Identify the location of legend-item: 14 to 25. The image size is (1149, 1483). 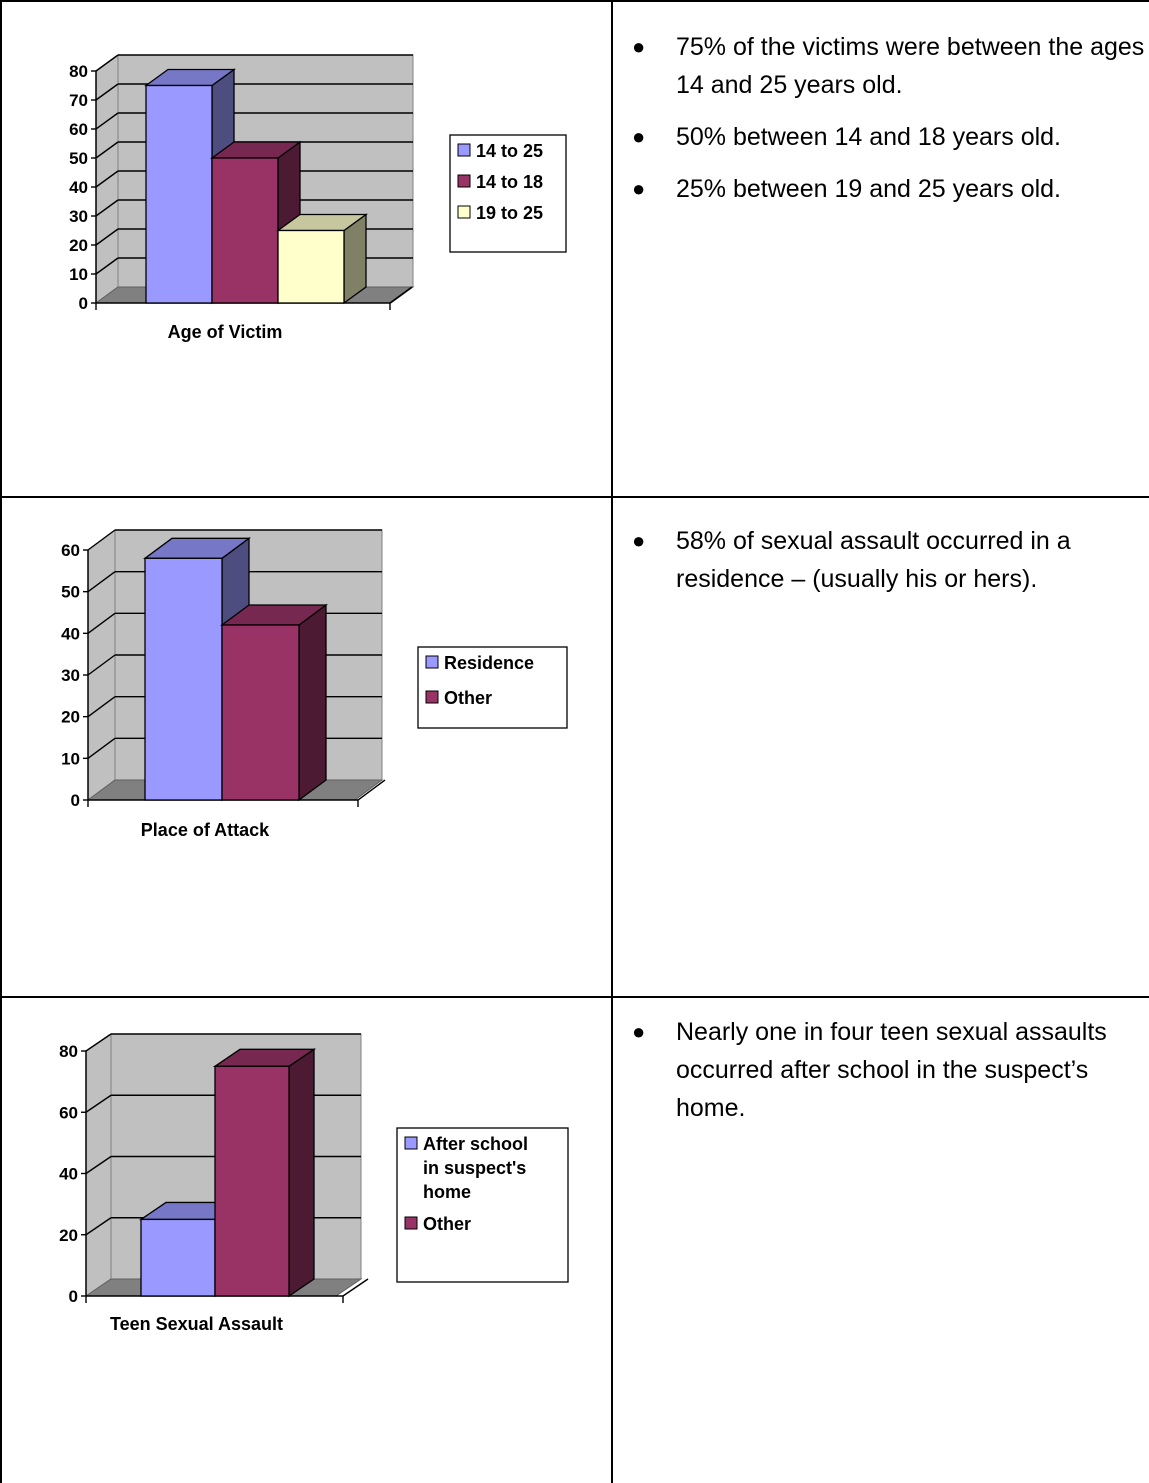
(500, 151).